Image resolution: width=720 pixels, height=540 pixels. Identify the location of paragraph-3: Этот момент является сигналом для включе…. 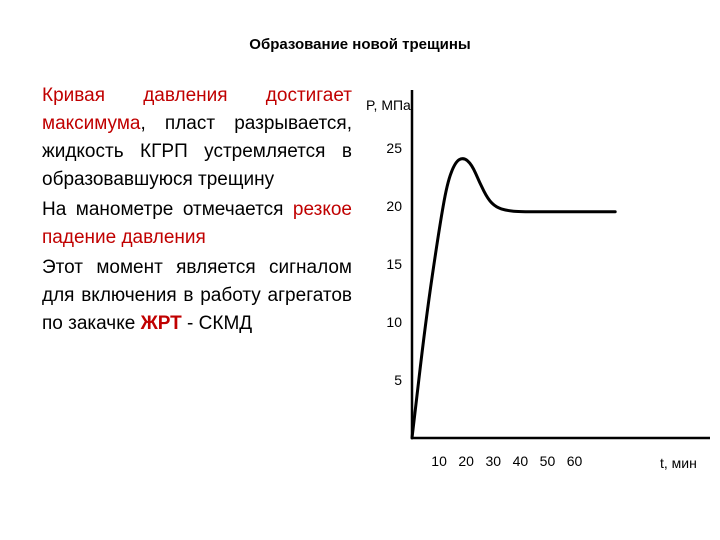
(197, 296).